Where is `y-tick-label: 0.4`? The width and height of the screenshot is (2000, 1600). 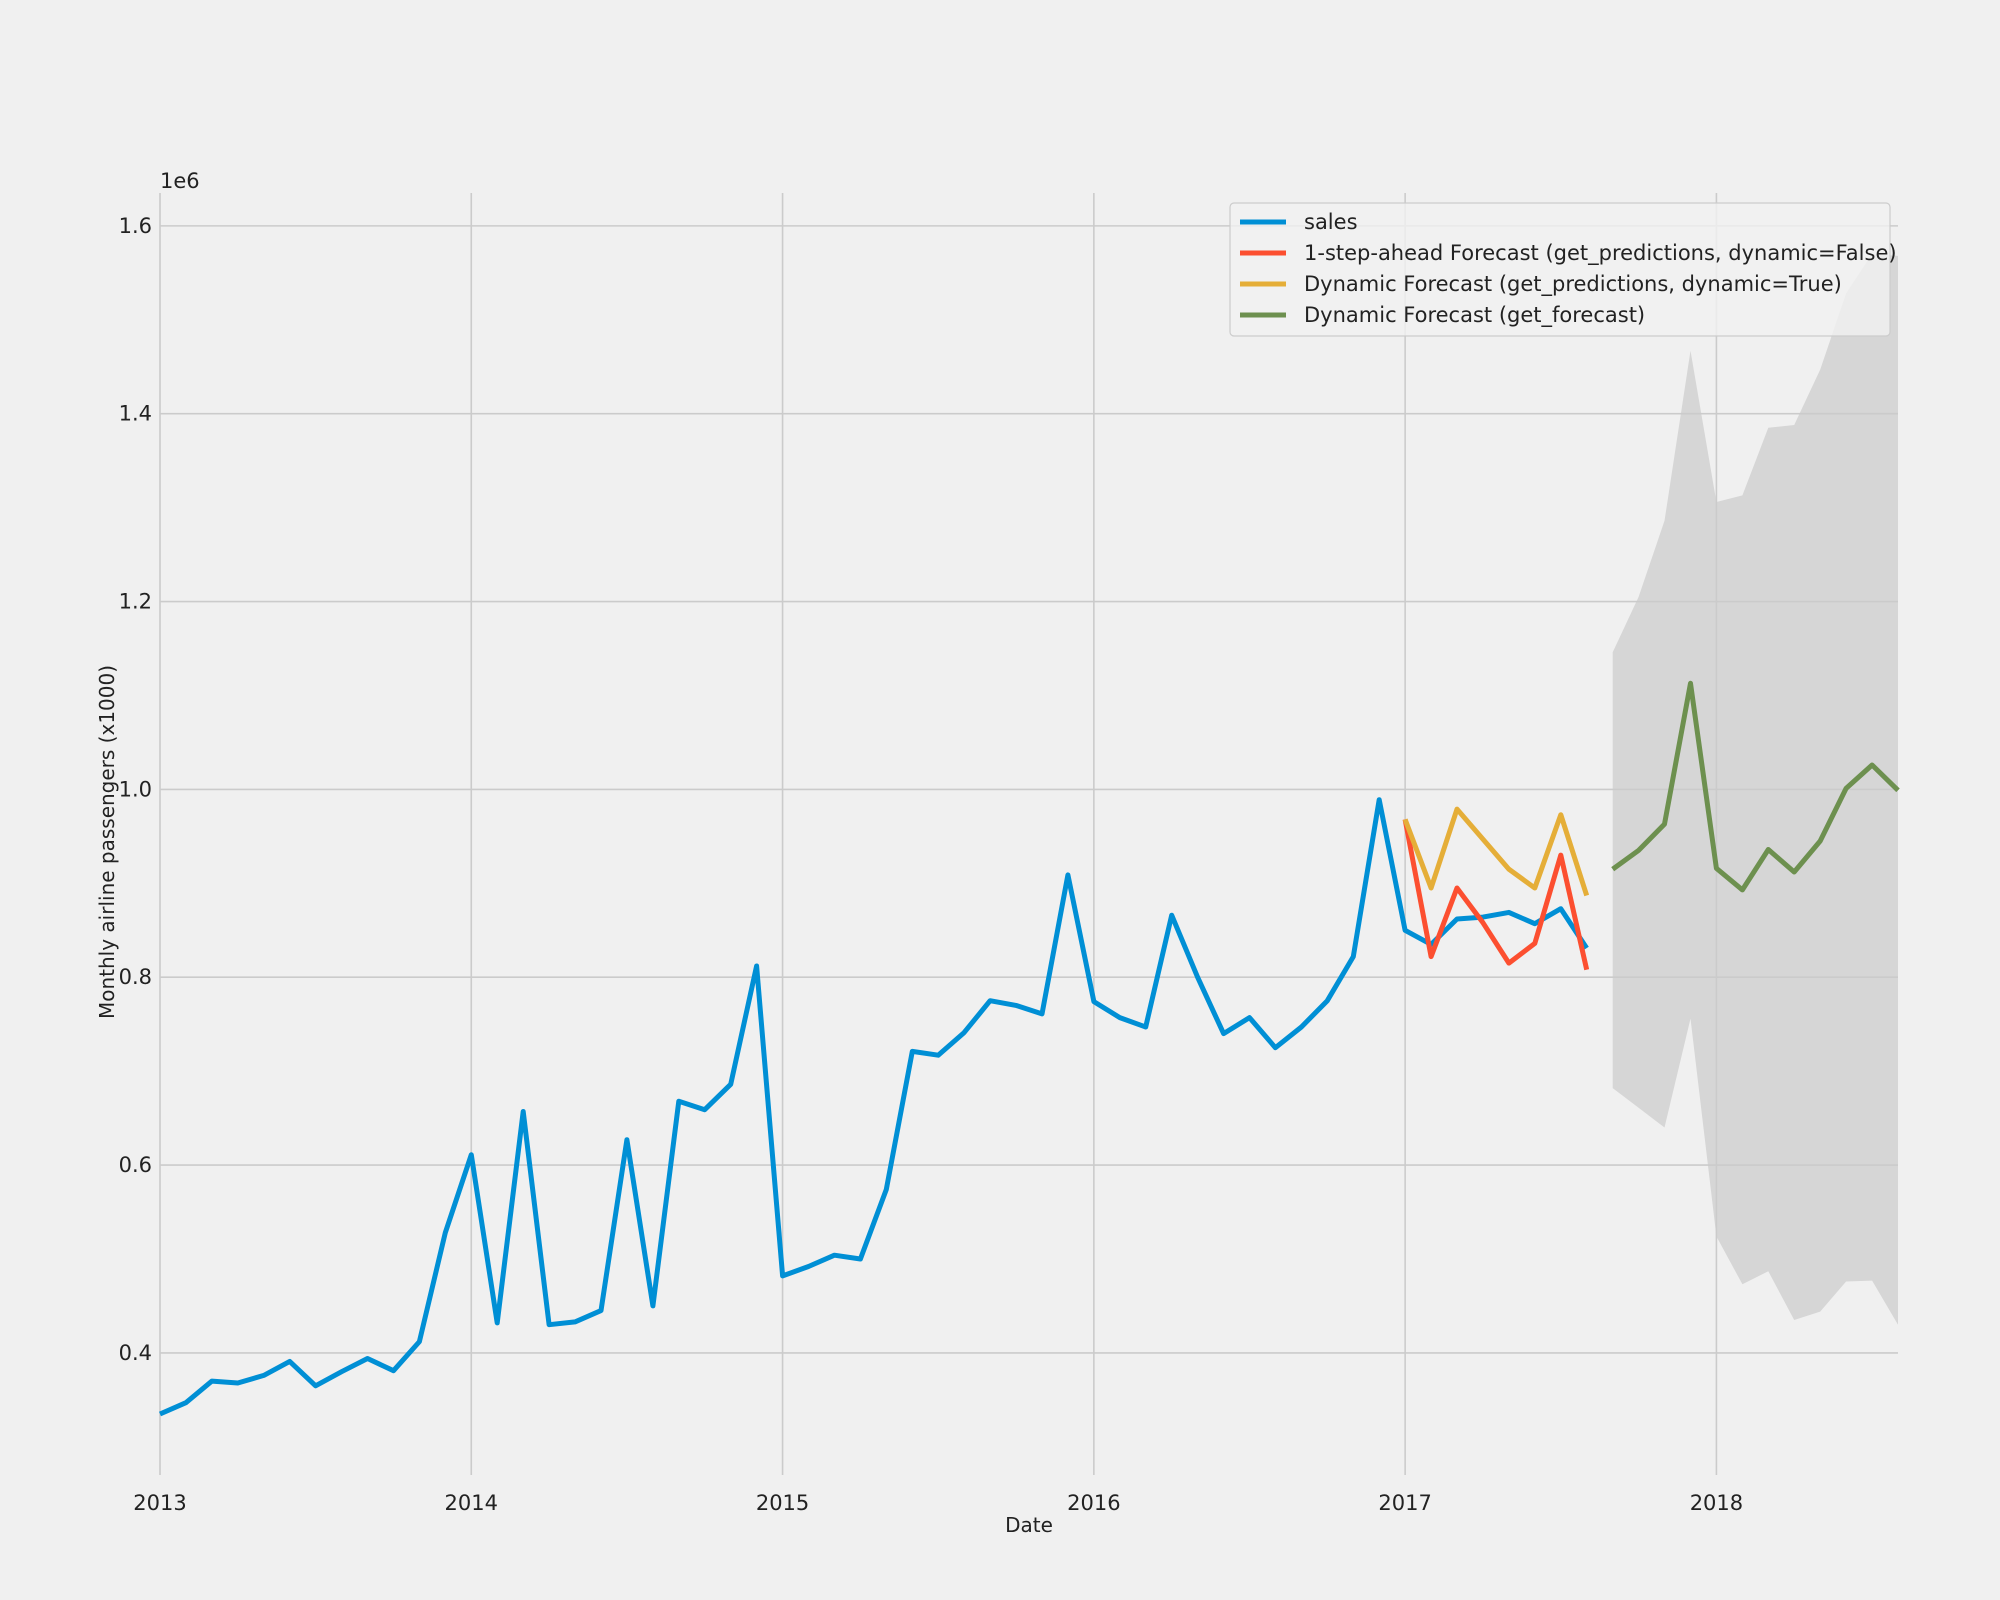
y-tick-label: 0.4 is located at coordinates (135, 1353).